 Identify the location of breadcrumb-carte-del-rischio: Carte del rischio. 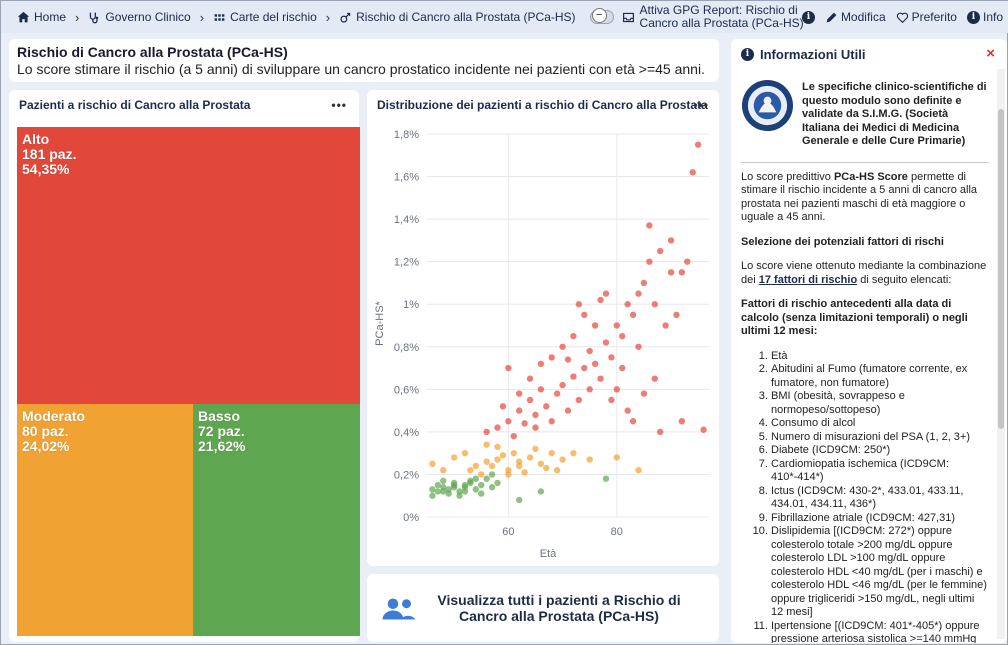
(265, 17).